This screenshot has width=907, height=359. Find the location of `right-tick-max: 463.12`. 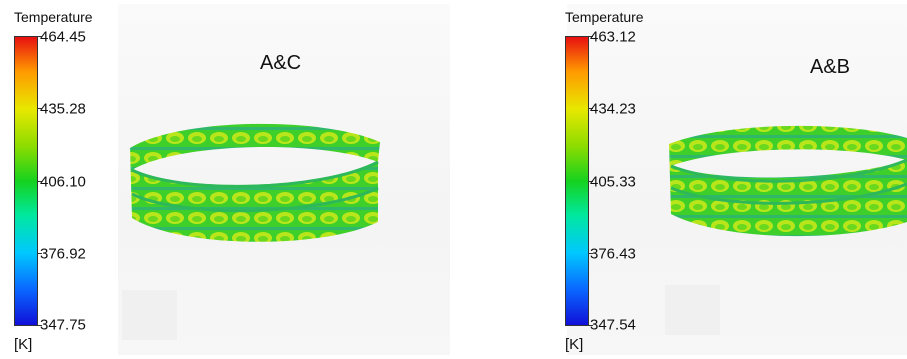

right-tick-max: 463.12 is located at coordinates (613, 37).